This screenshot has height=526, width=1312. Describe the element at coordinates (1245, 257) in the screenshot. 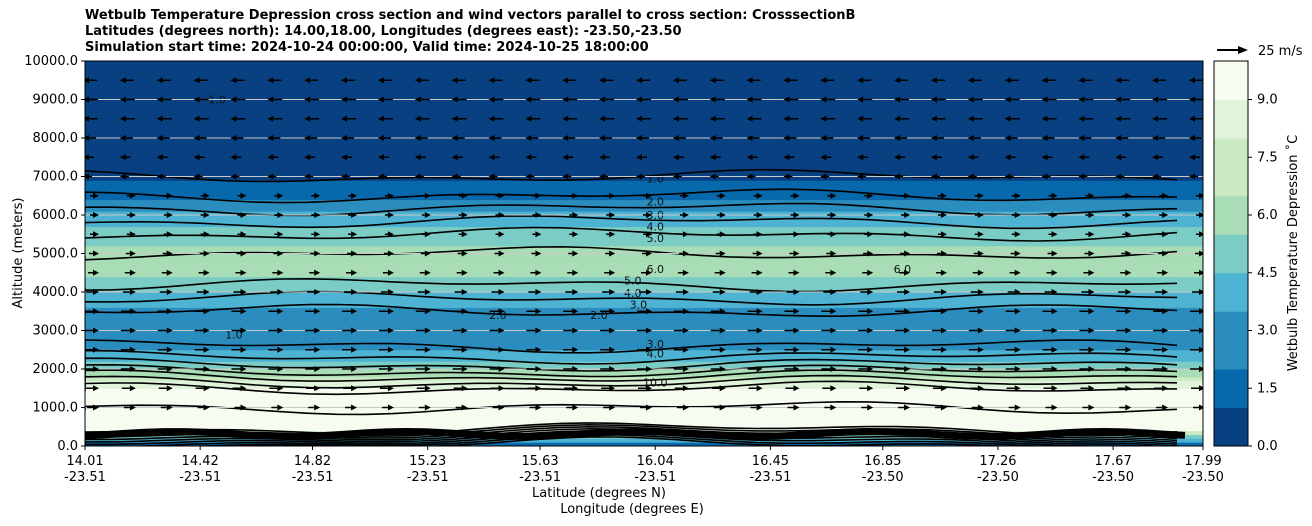

I see `colorbar: 0.0 1.5 3.0 4.5 6.0 7.5 9.0` at that location.